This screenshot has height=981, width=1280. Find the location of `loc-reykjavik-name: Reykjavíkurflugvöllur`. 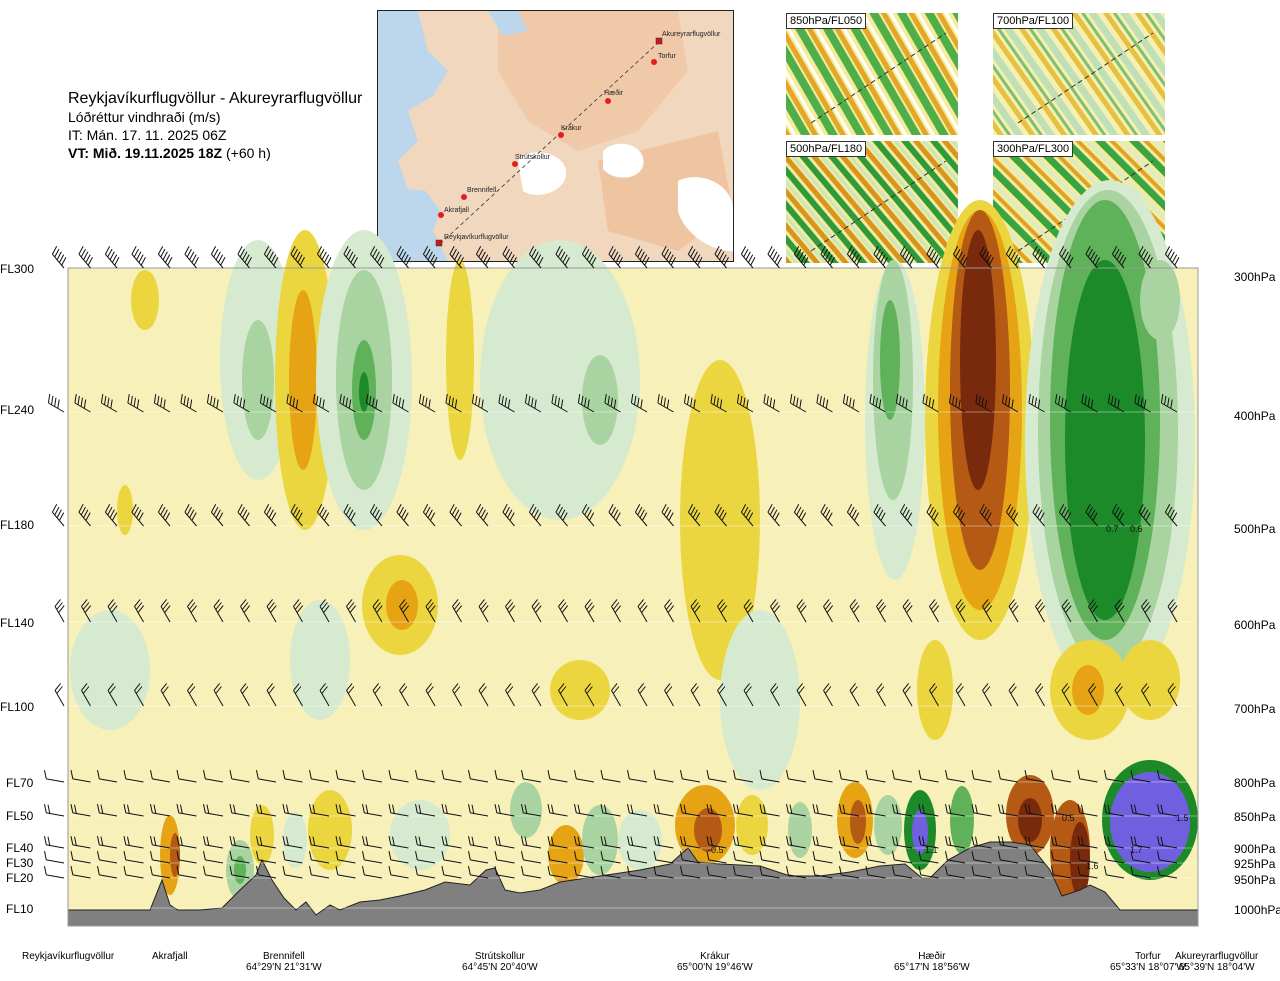

loc-reykjavik-name: Reykjavíkurflugvöllur is located at coordinates (68, 956).